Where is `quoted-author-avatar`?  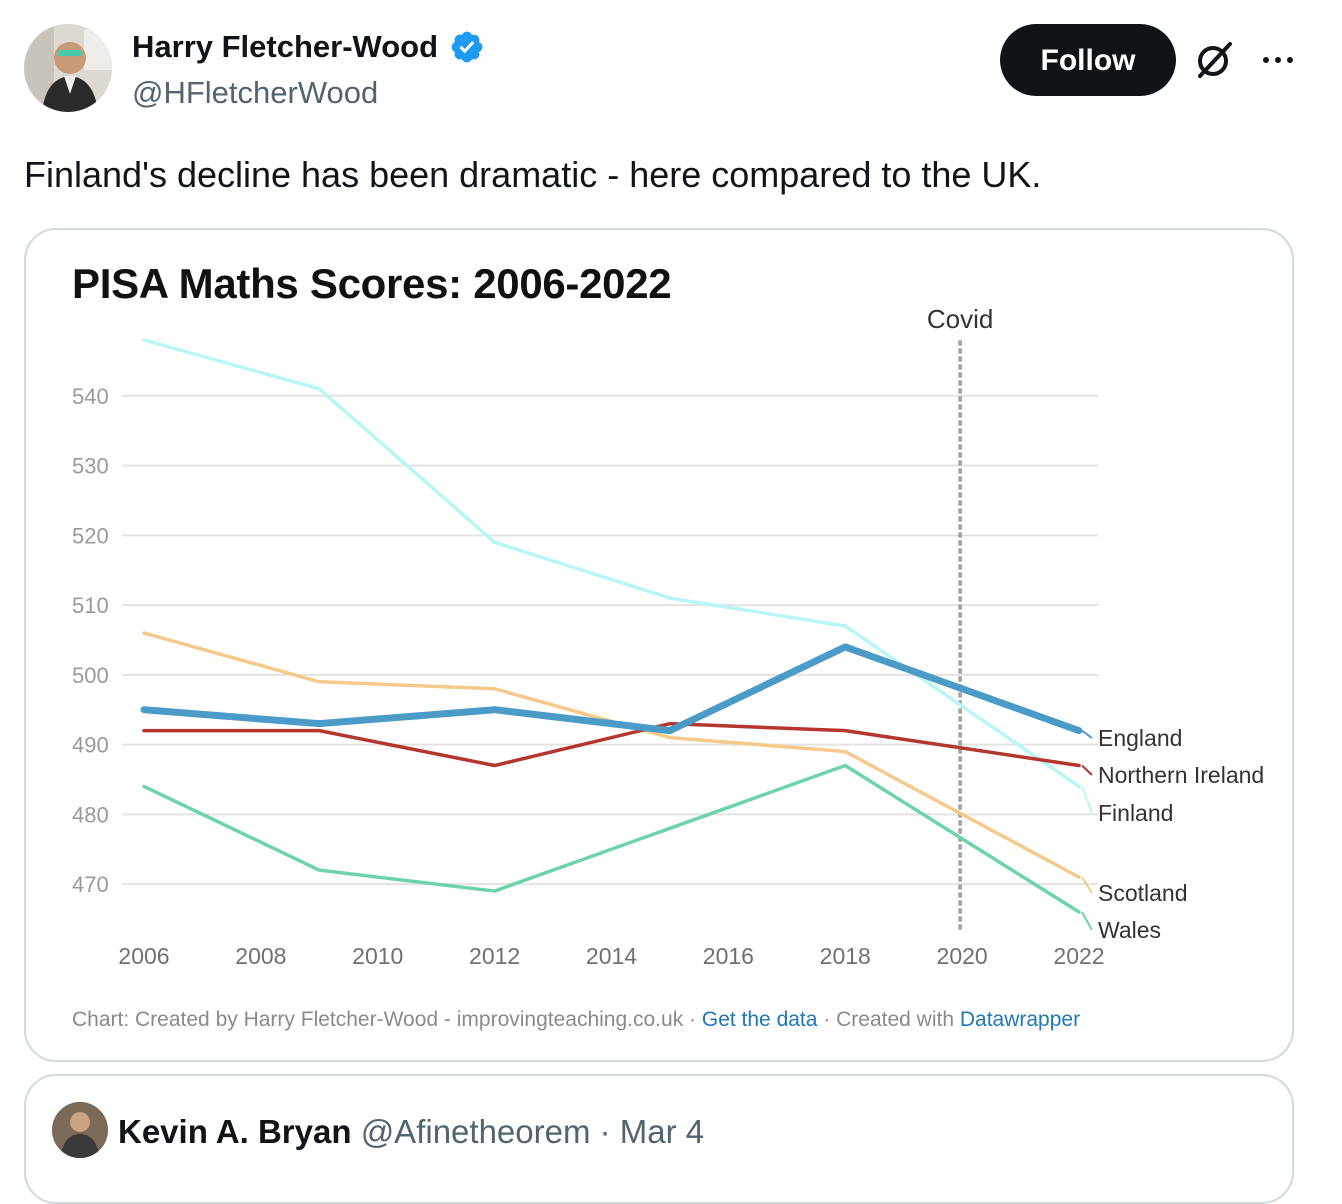
quoted-author-avatar is located at coordinates (80, 1130).